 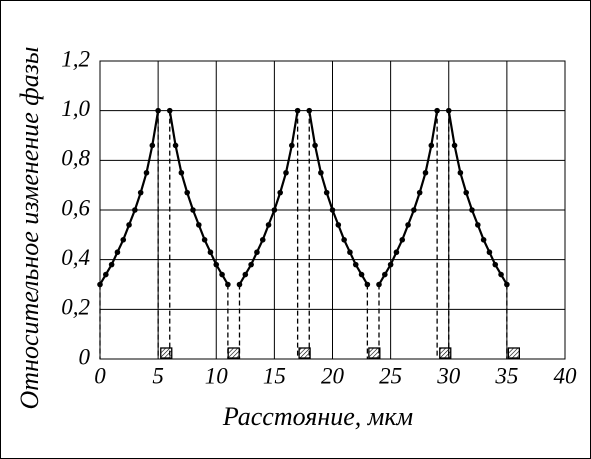 I want to click on y-tick-label: 0,6, so click(x=75, y=207).